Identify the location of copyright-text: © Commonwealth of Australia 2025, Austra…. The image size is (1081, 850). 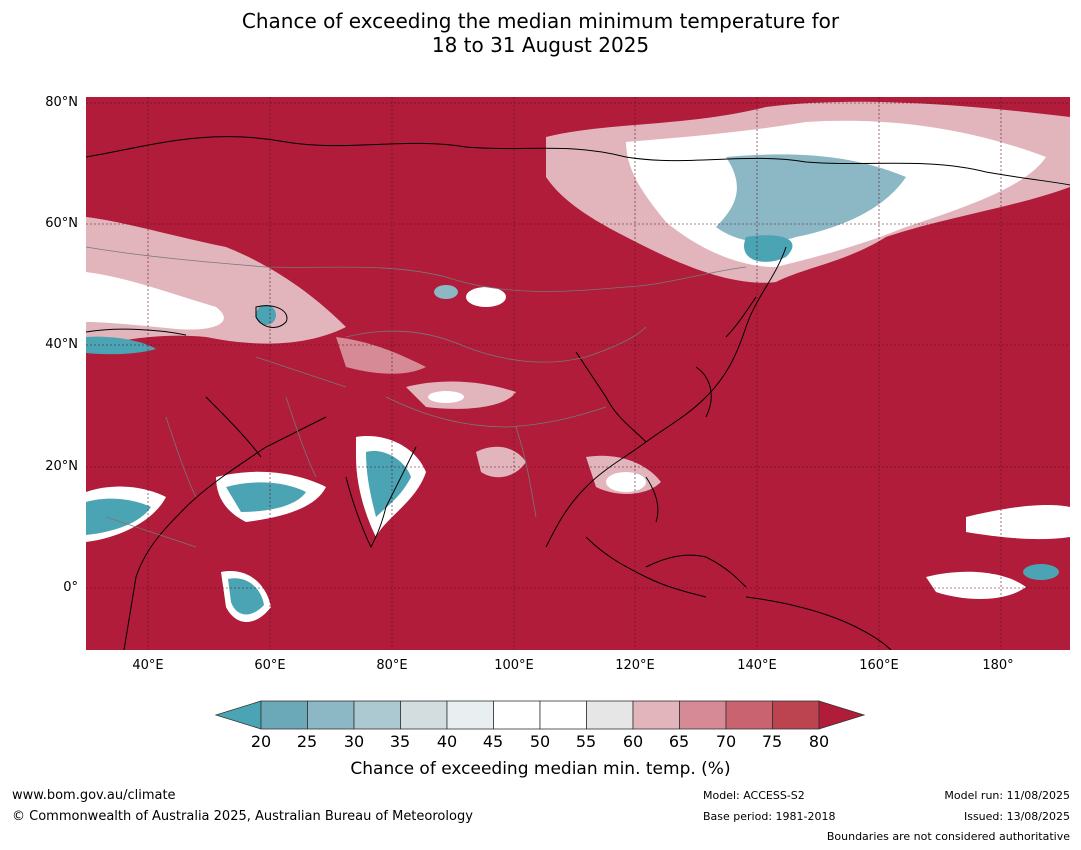
(242, 816).